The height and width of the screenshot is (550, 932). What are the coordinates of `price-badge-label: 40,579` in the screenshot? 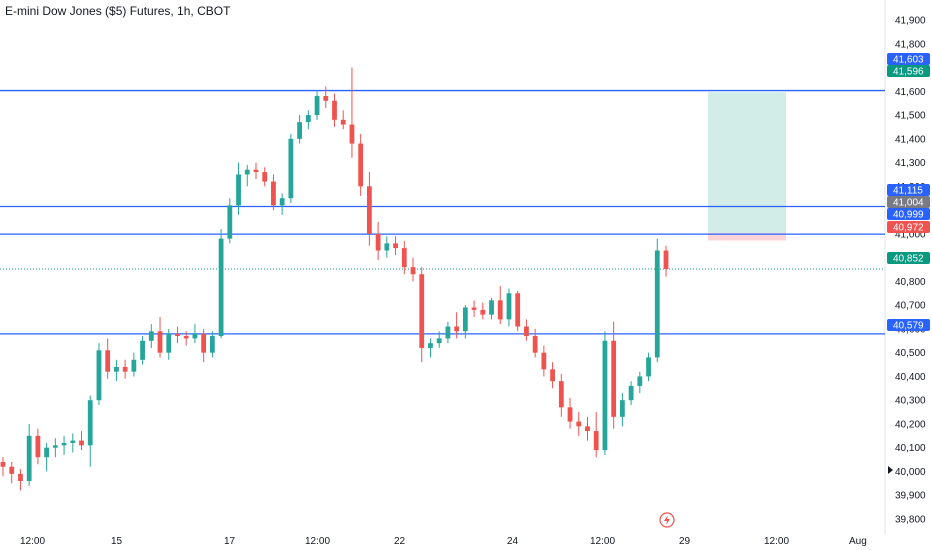 It's located at (908, 326).